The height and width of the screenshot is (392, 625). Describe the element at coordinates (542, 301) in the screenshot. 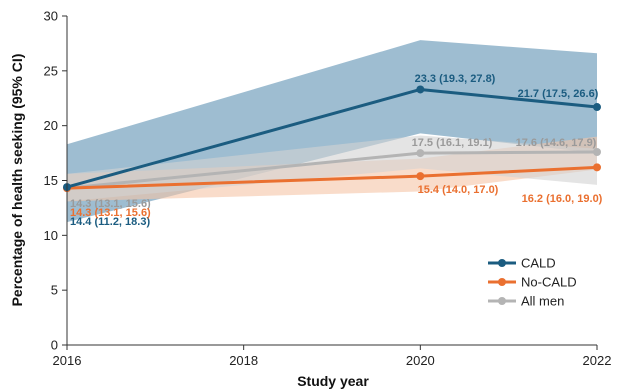

I see `legend-label-all-men: All men` at that location.